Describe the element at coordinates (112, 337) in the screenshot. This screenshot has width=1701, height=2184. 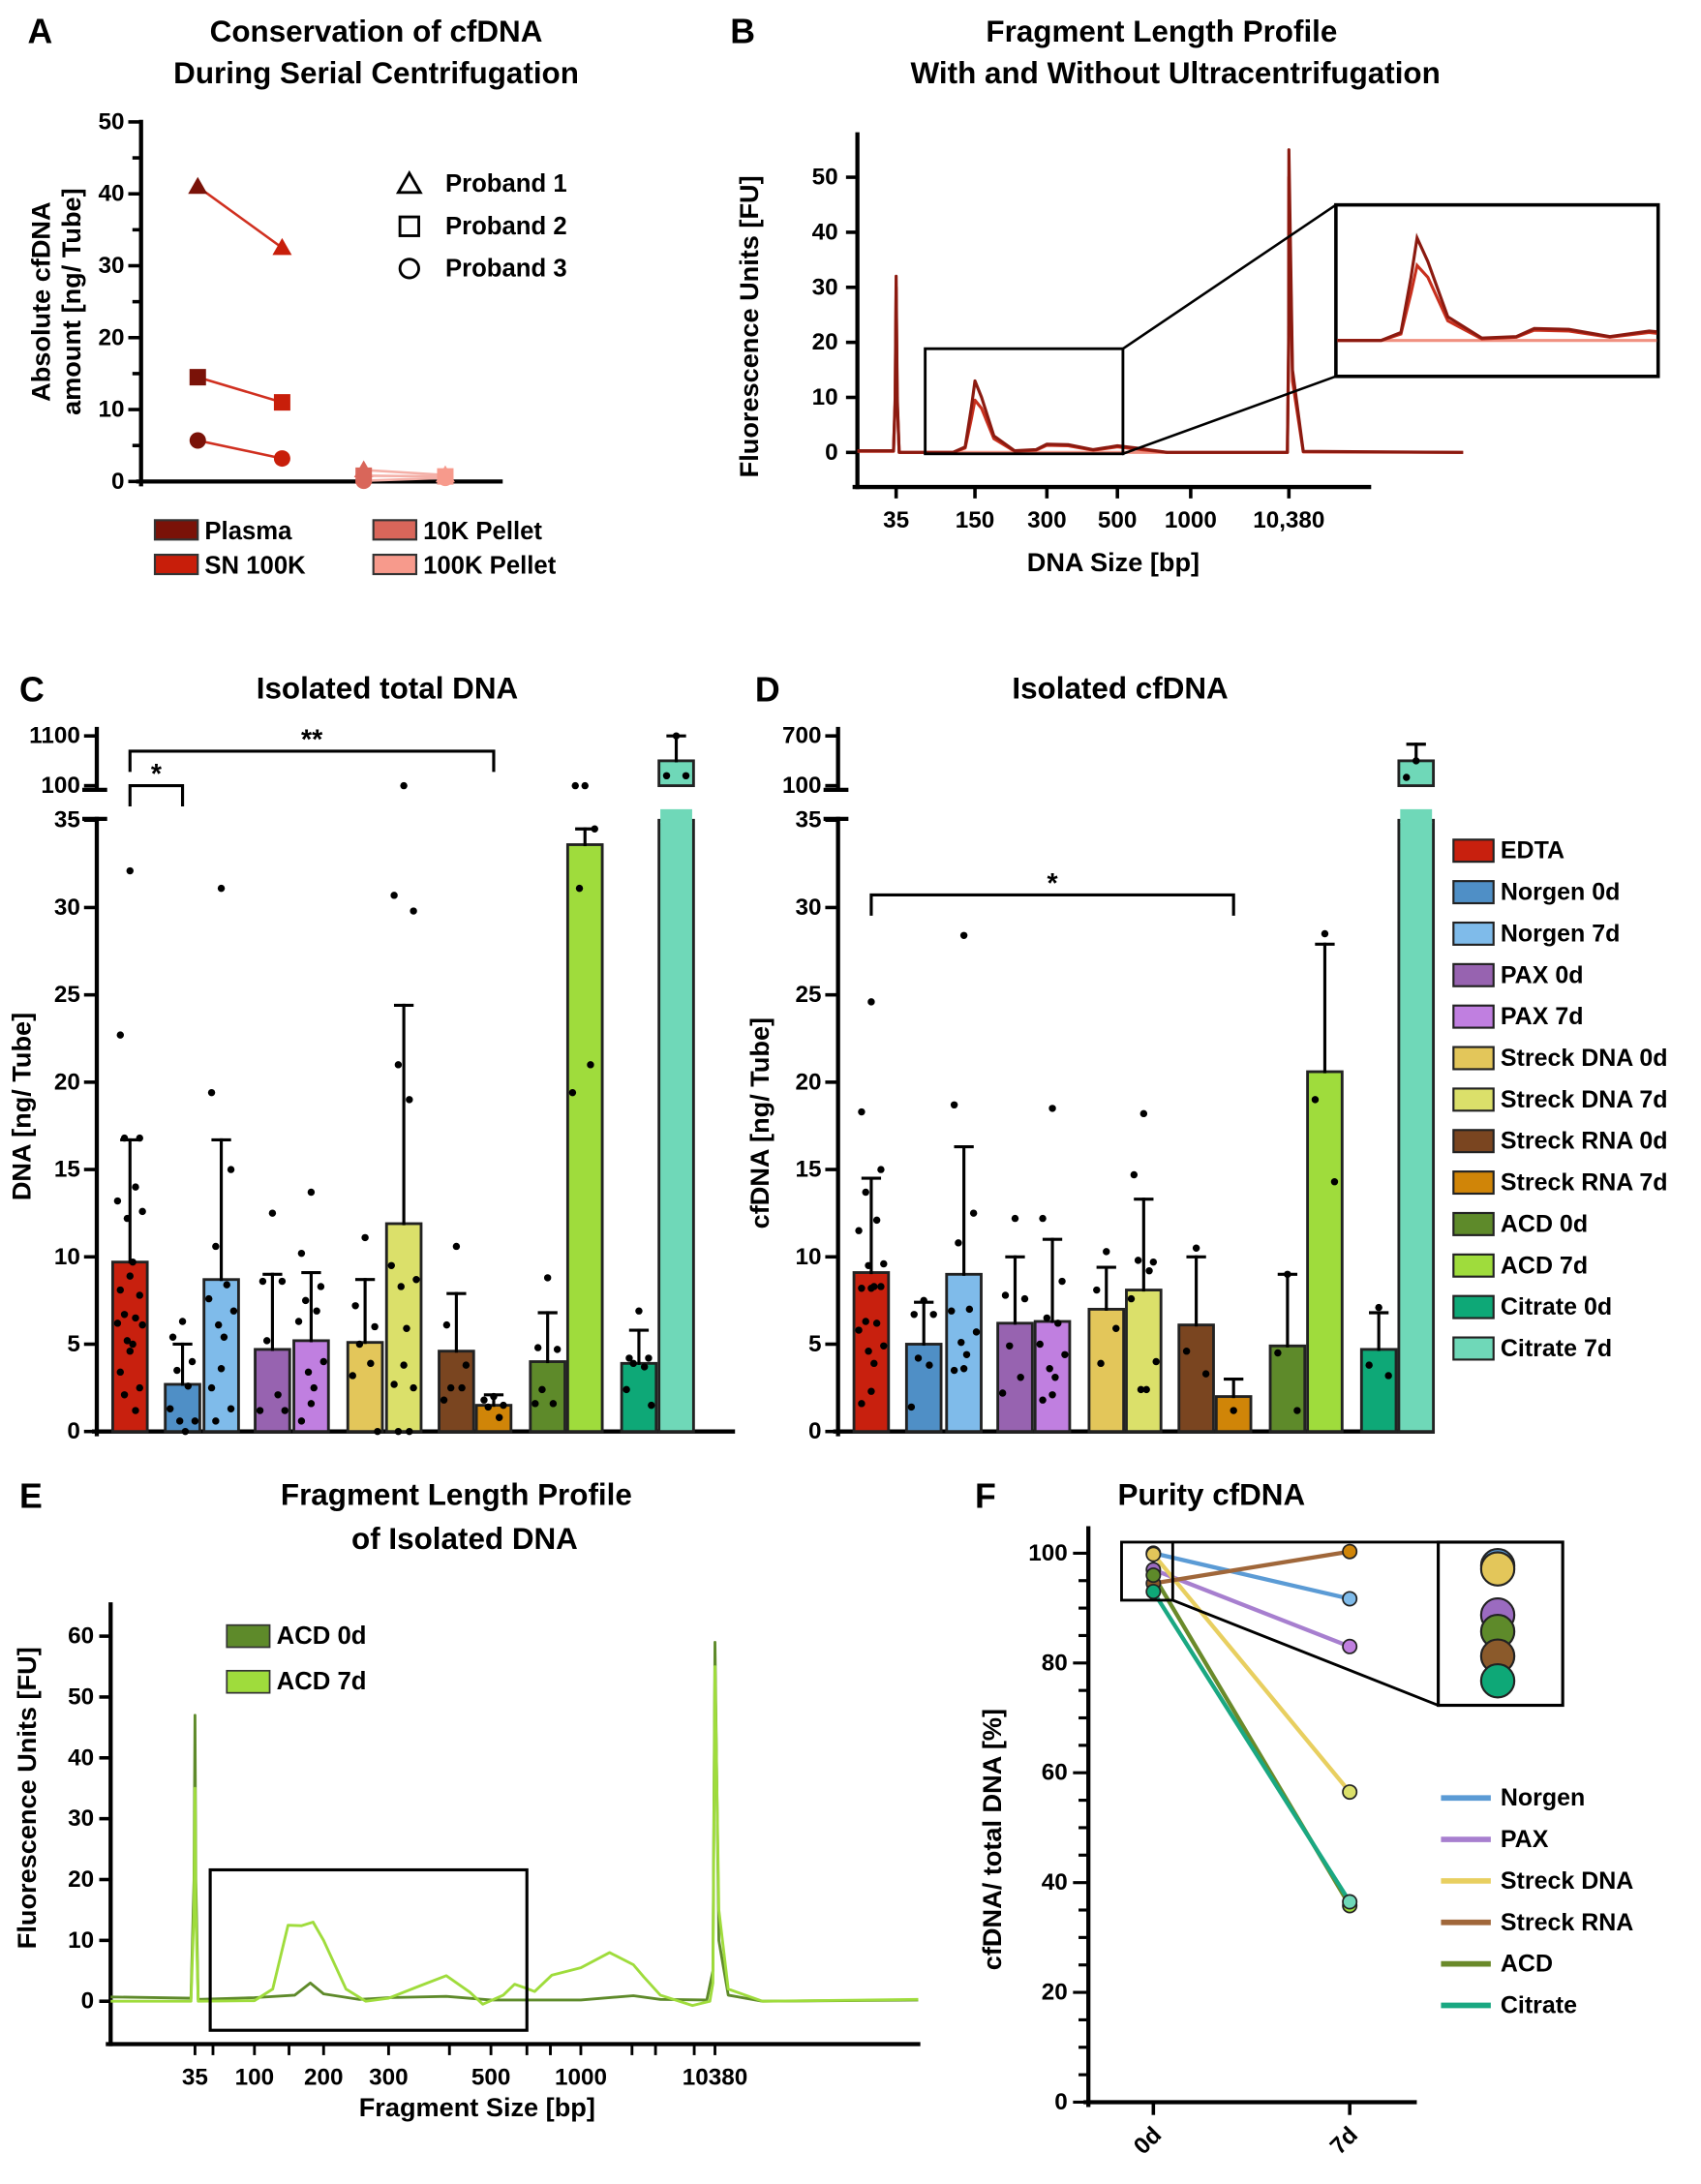
I see `panel-a-y-tick-label: 20` at that location.